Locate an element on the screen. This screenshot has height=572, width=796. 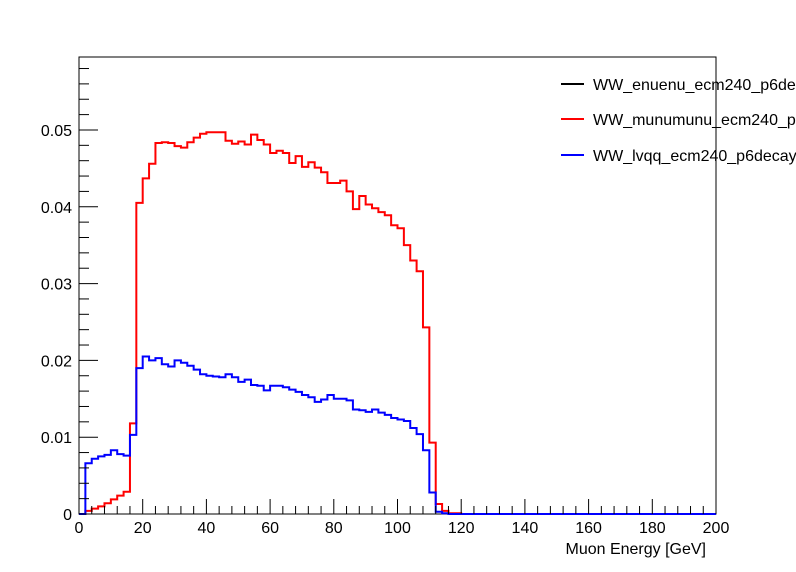
x-tick-label: 80 is located at coordinates (334, 528).